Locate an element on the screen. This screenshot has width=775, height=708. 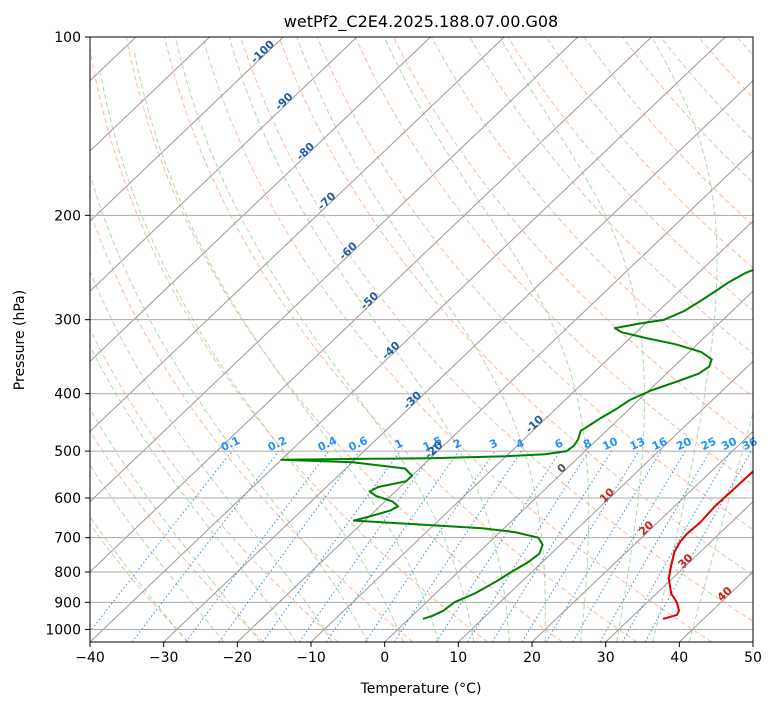
isotherm-label: -10 is located at coordinates (535, 423).